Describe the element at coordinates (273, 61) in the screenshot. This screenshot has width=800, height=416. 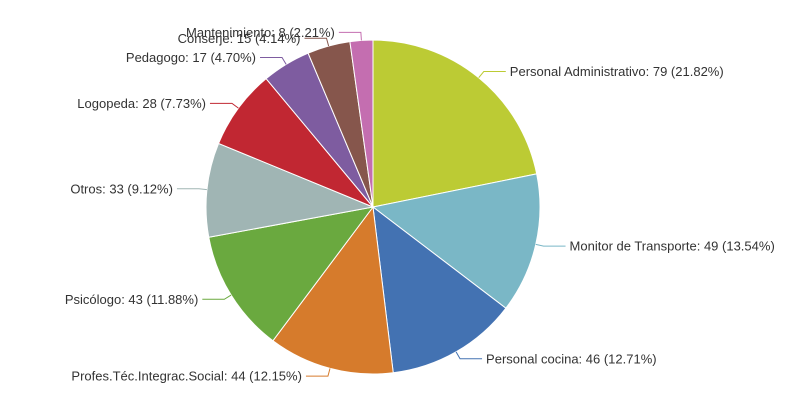
I see `leader-line-pedagogo` at that location.